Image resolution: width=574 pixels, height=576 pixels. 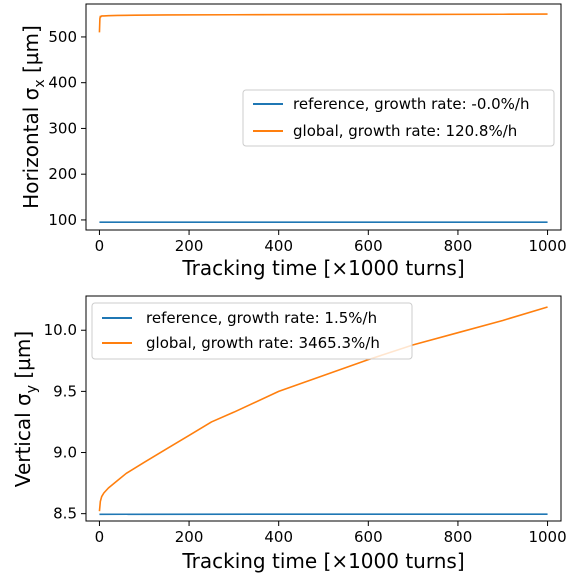 What do you see at coordinates (65, 421) in the screenshot?
I see `y-ticks: 8.5 9.0 9.5 10.0` at bounding box center [65, 421].